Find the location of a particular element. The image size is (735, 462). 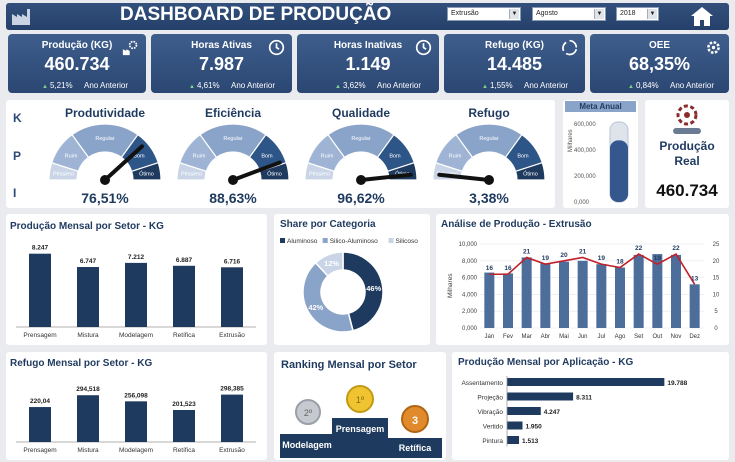

card-horas-ativas: Horas Ativas 7.987 ▲ 4,61% Ano Anterior is located at coordinates (221, 63).